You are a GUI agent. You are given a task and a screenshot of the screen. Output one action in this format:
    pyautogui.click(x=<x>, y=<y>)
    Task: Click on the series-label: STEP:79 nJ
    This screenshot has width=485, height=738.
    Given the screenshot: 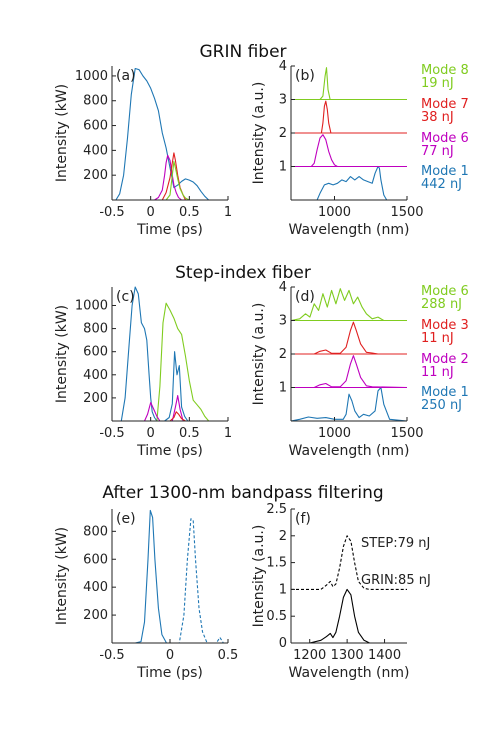 What is the action you would take?
    pyautogui.click(x=395, y=543)
    